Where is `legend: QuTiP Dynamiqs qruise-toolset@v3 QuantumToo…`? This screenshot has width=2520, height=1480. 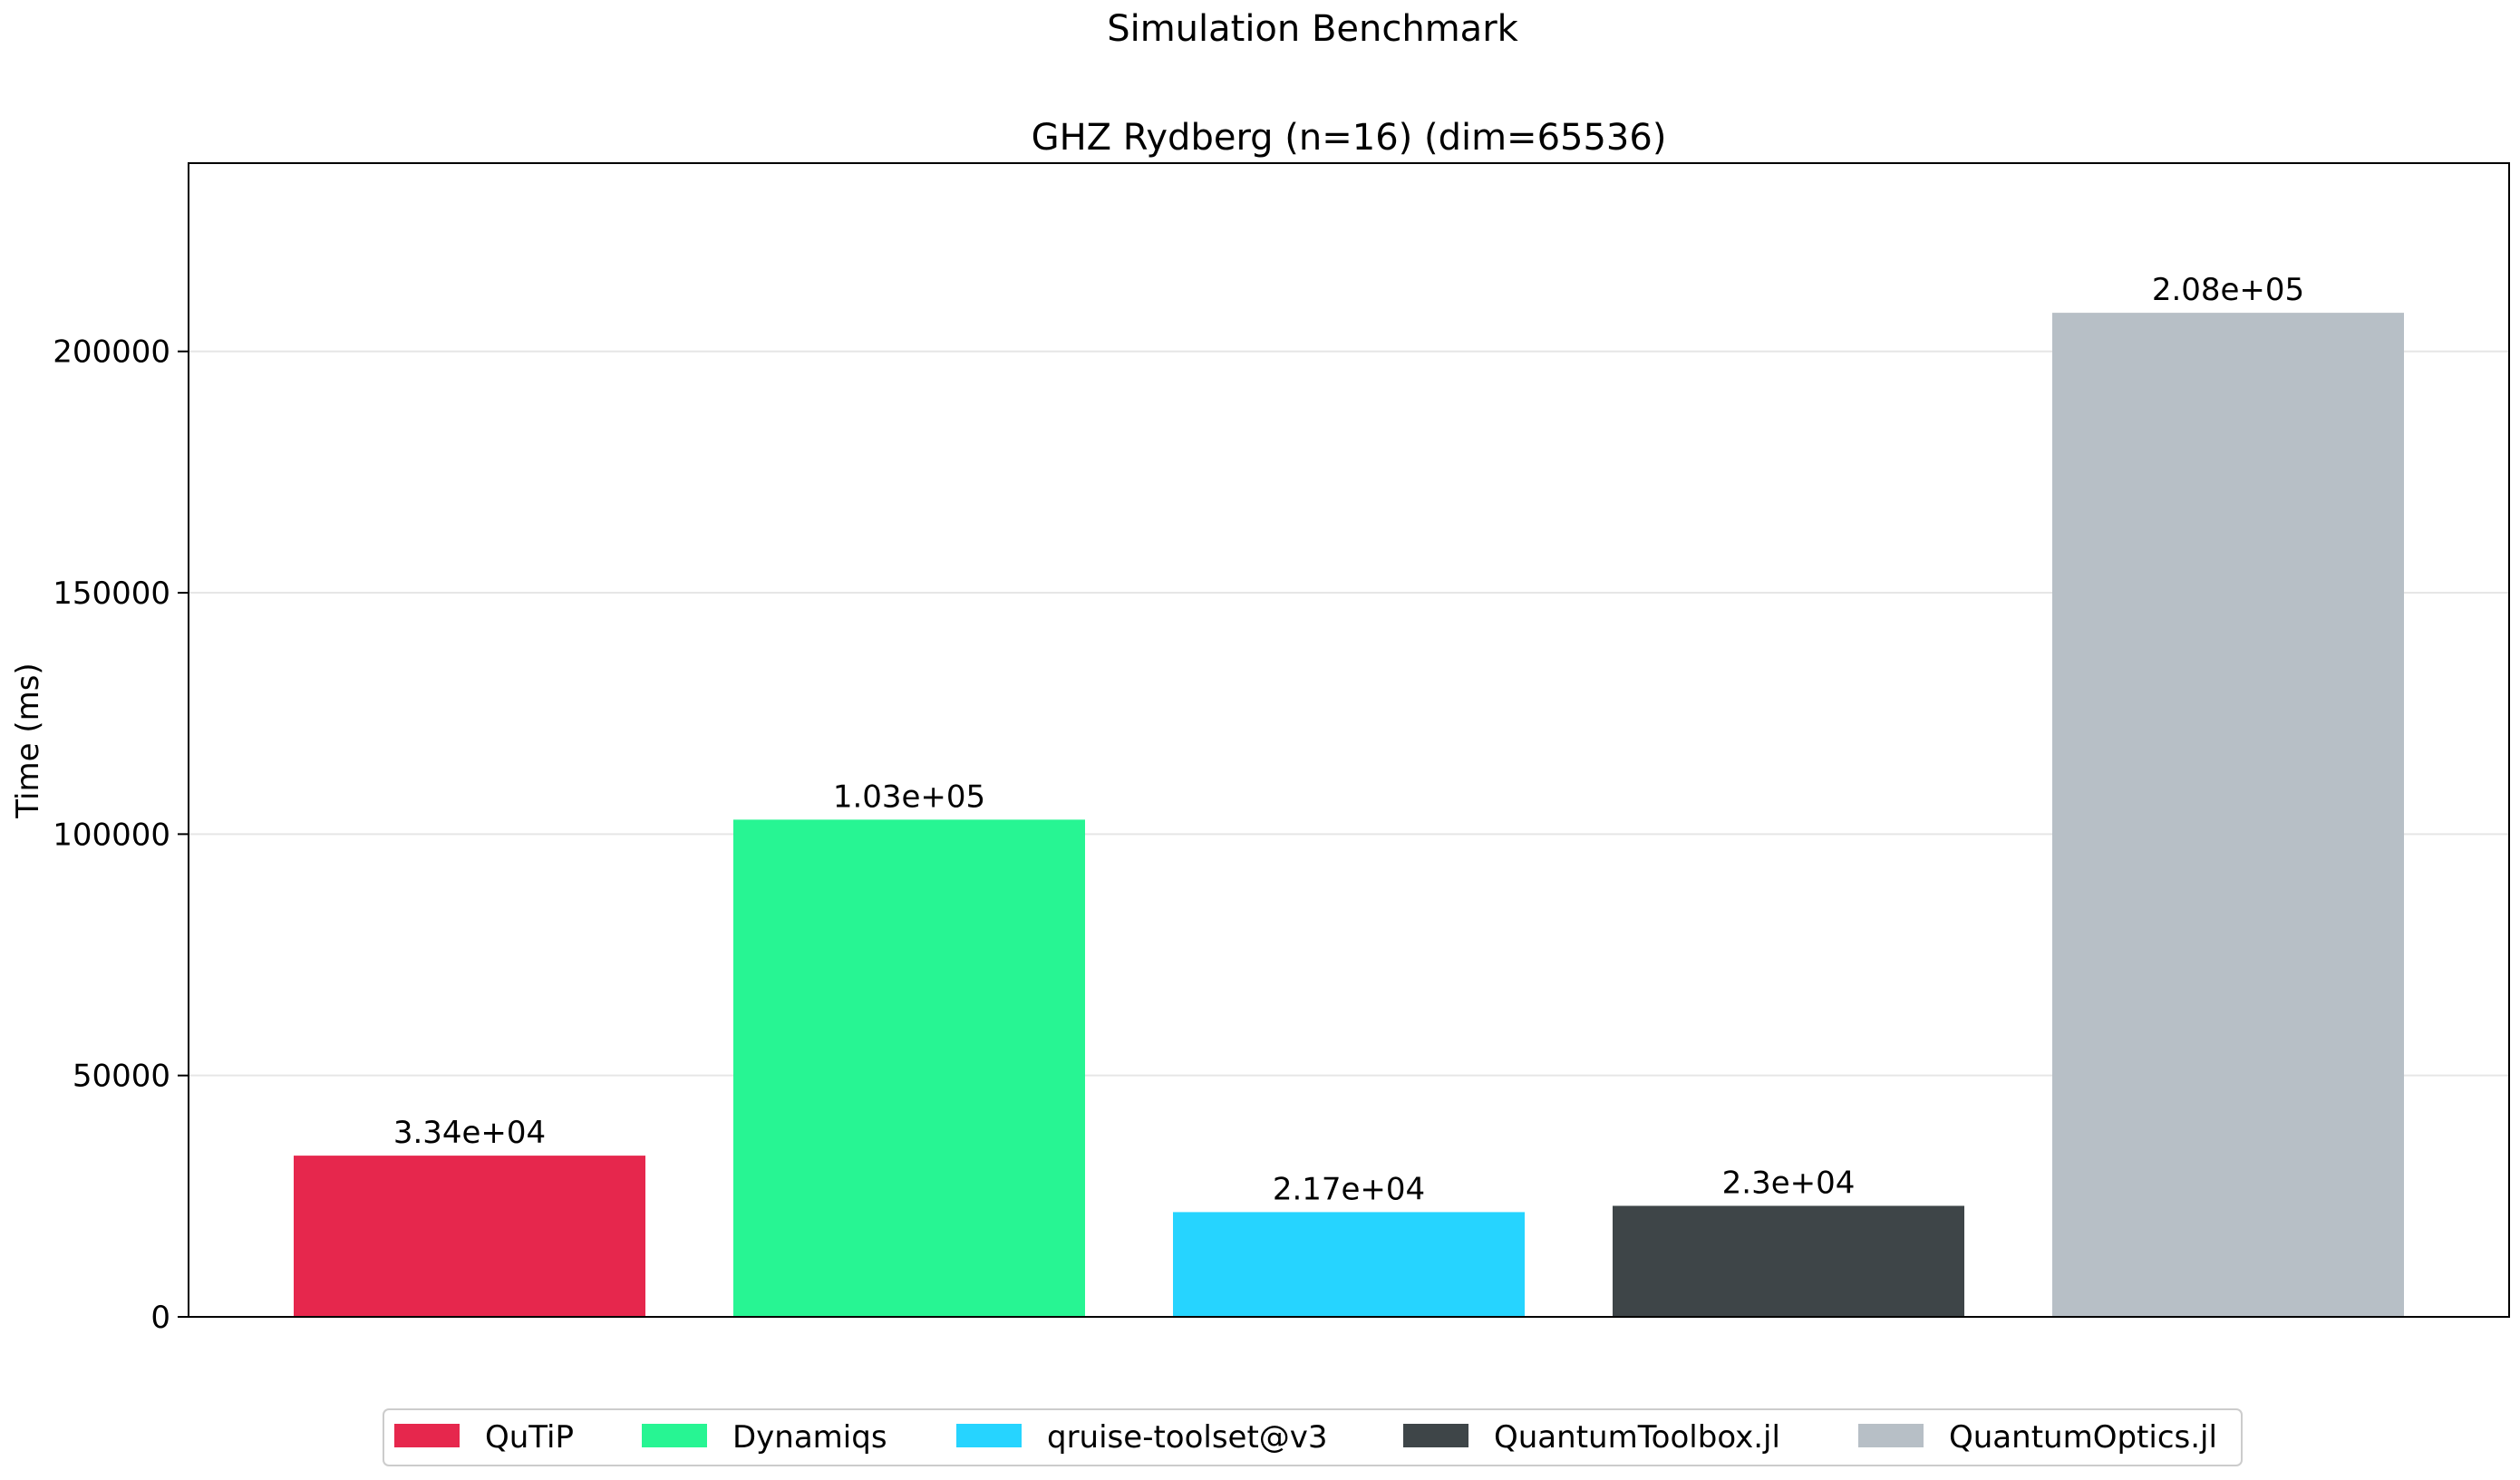
legend: QuTiP Dynamiqs qruise-toolset@v3 QuantumToo… is located at coordinates (1313, 1437).